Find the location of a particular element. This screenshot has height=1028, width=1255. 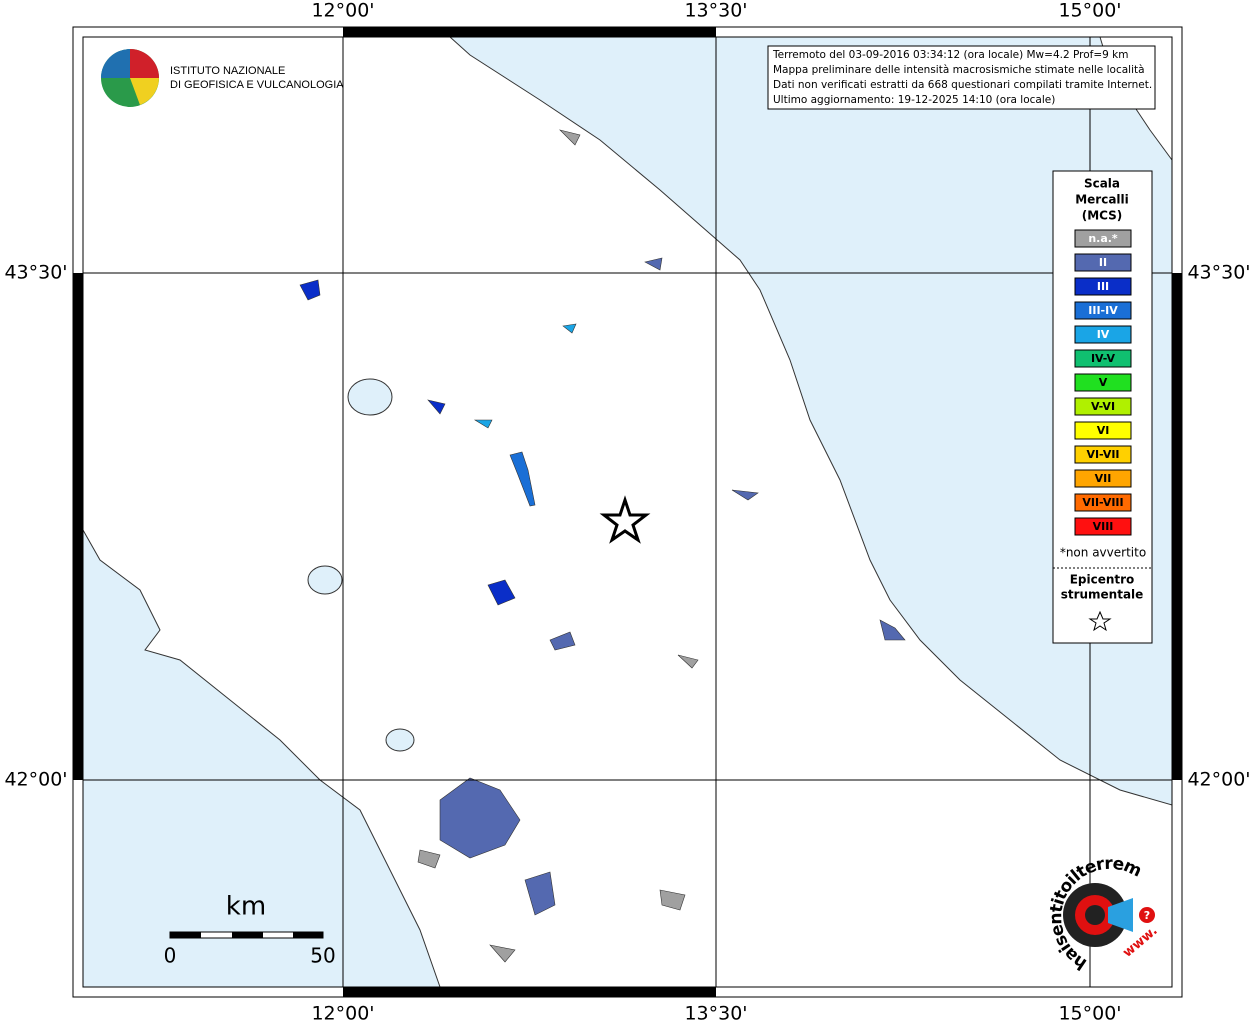

legend-label: V is located at coordinates (1103, 382).